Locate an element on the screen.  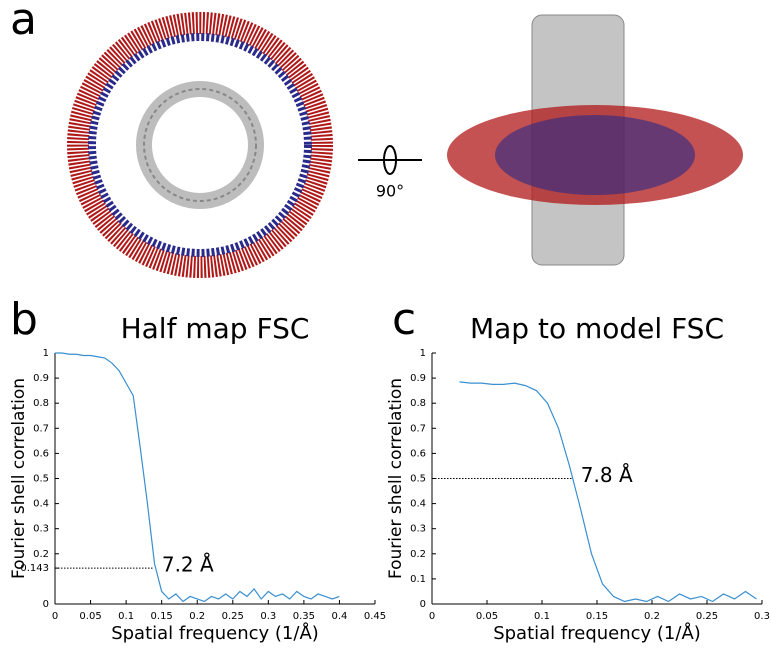
x-tick-label: 0.35 is located at coordinates (304, 616).